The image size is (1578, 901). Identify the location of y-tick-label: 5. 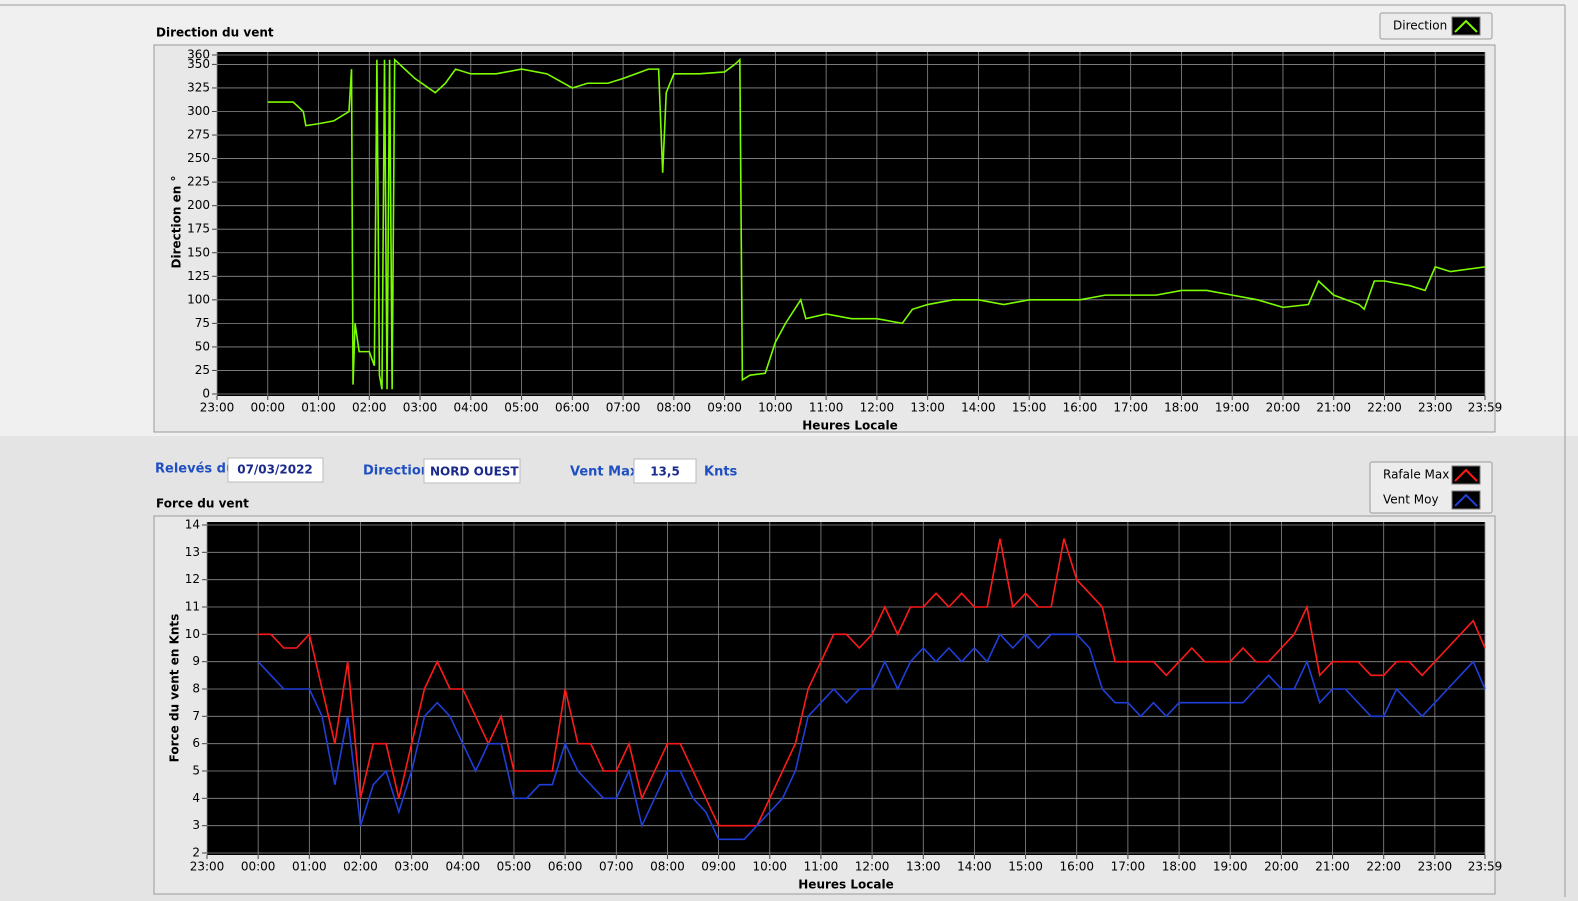
(196, 771).